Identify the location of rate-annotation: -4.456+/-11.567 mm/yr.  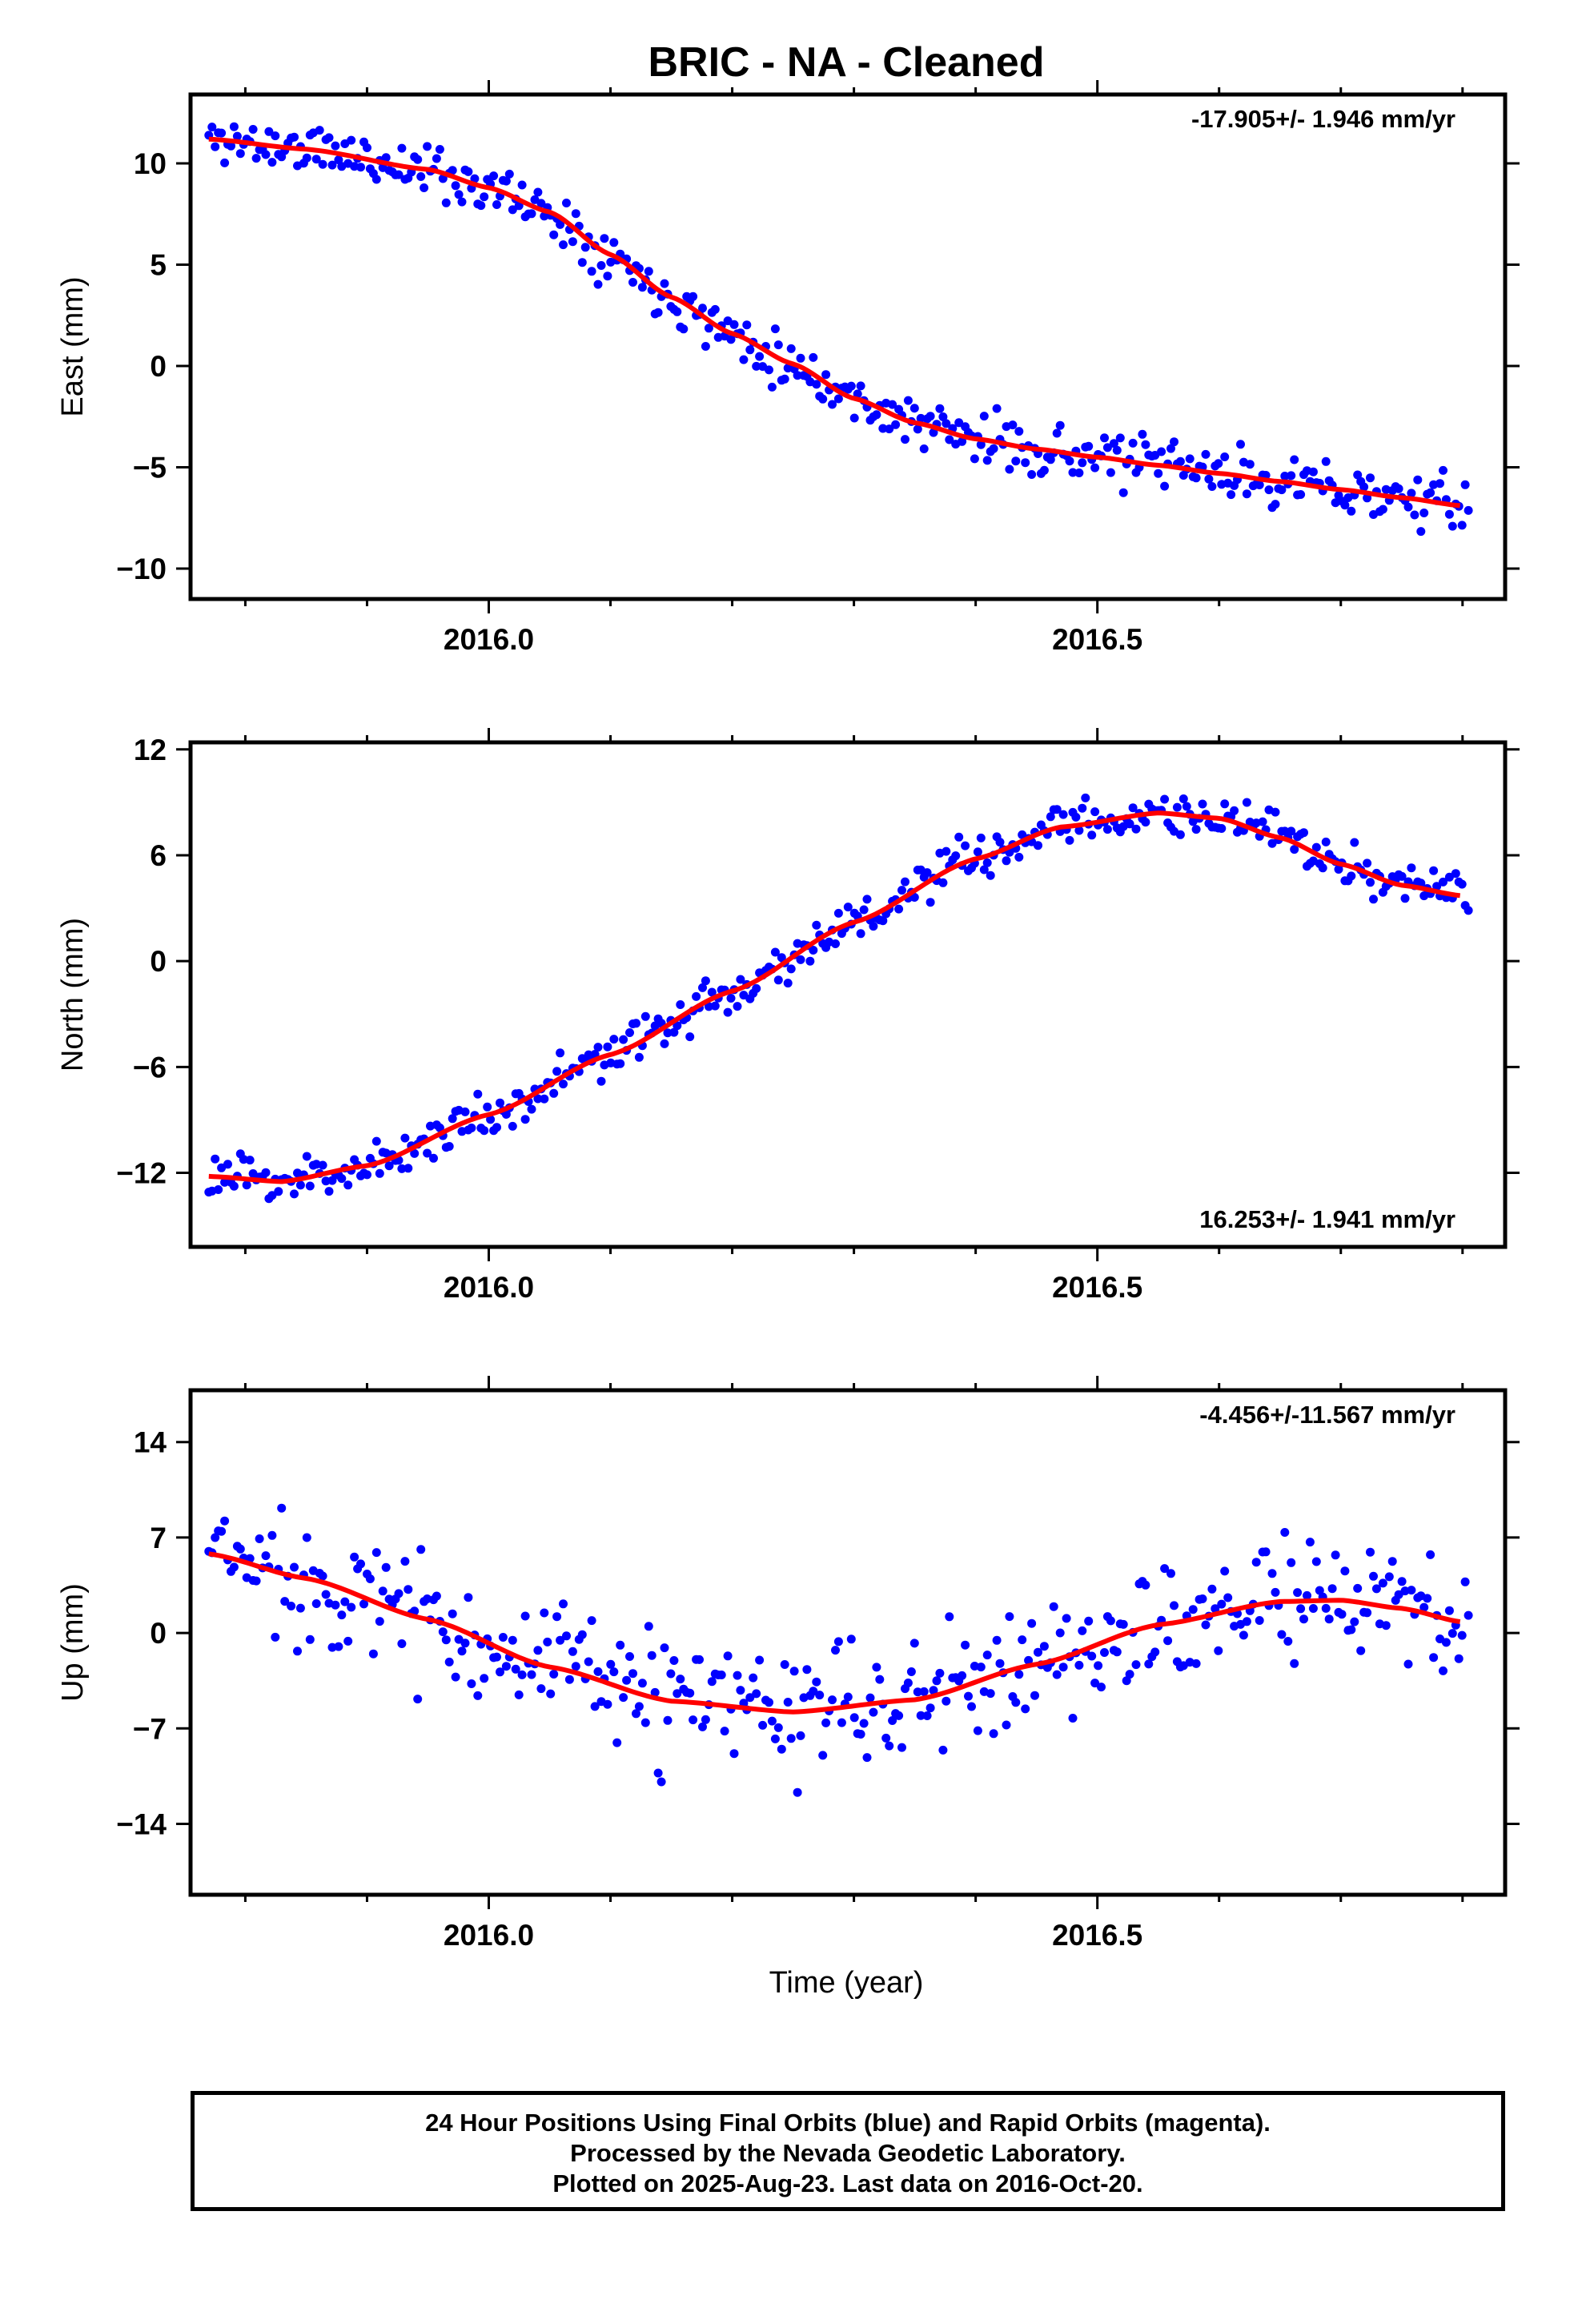
(1328, 1415).